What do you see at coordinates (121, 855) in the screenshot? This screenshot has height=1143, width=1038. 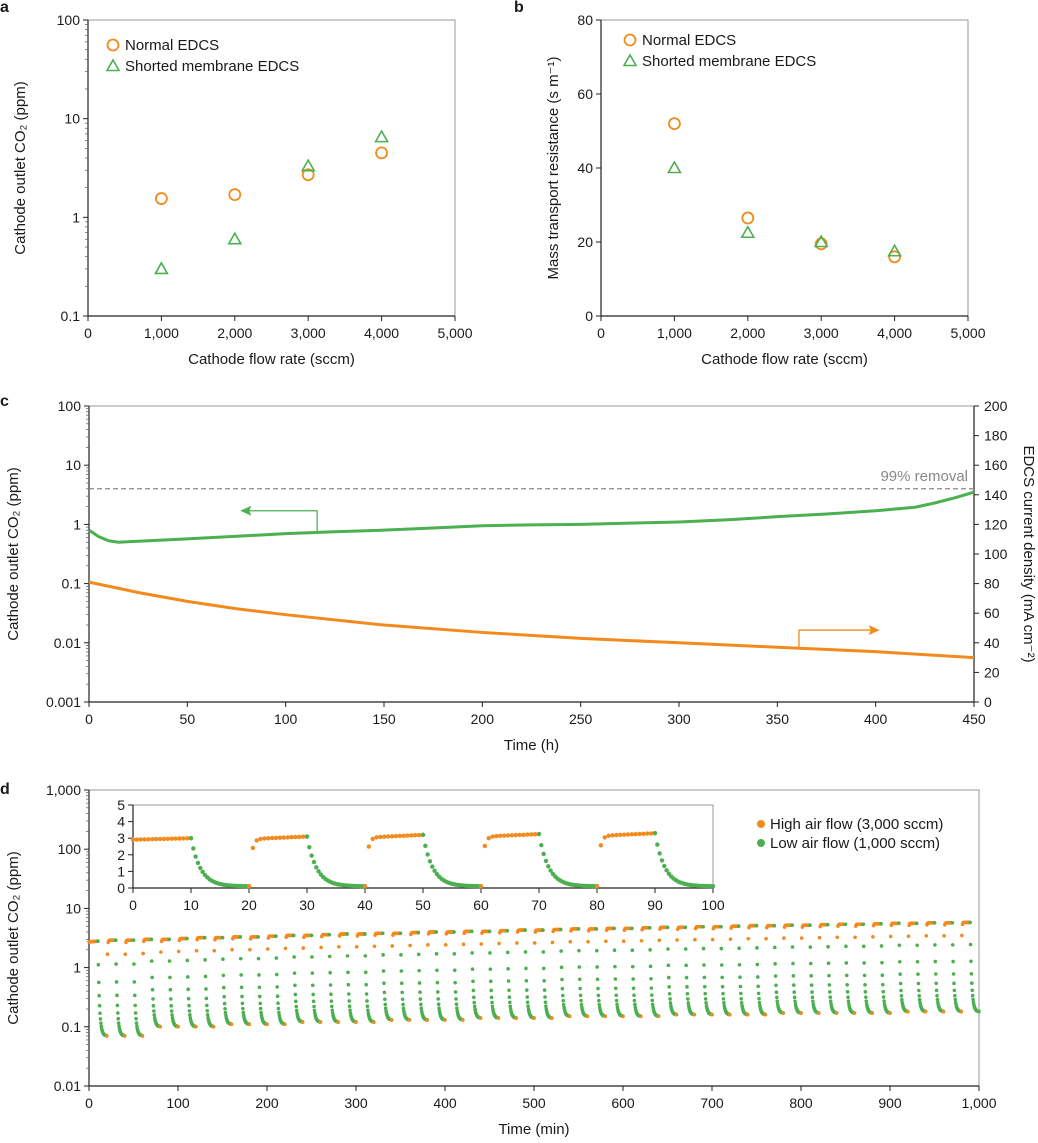 I see `y-tick-label: 2` at bounding box center [121, 855].